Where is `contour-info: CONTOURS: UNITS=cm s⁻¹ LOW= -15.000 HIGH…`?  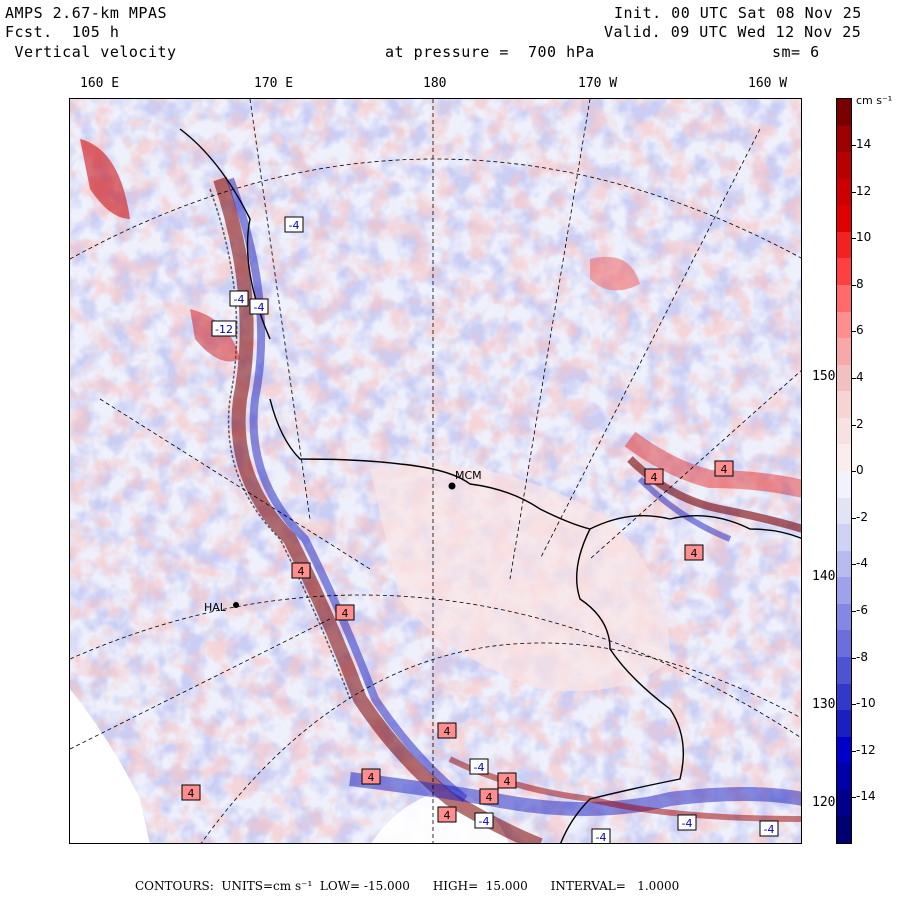 contour-info: CONTOURS: UNITS=cm s⁻¹ LOW= -15.000 HIGH… is located at coordinates (407, 886).